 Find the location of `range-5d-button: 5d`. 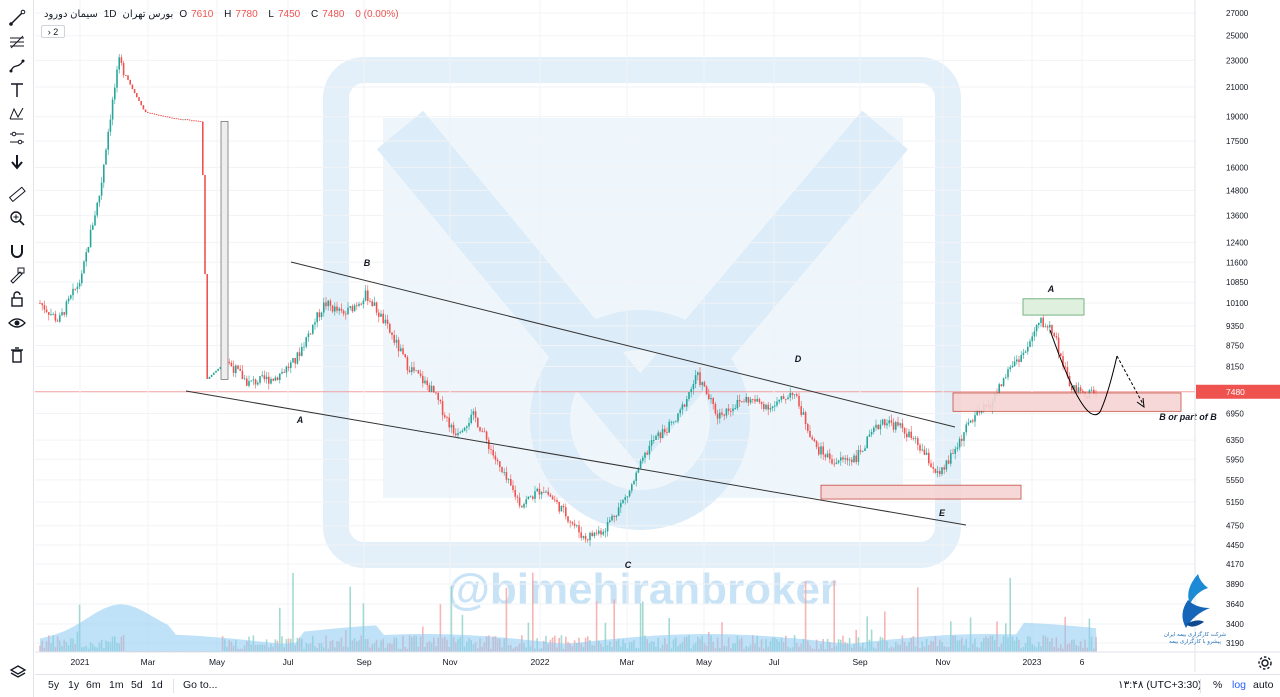

range-5d-button: 5d is located at coordinates (137, 685).